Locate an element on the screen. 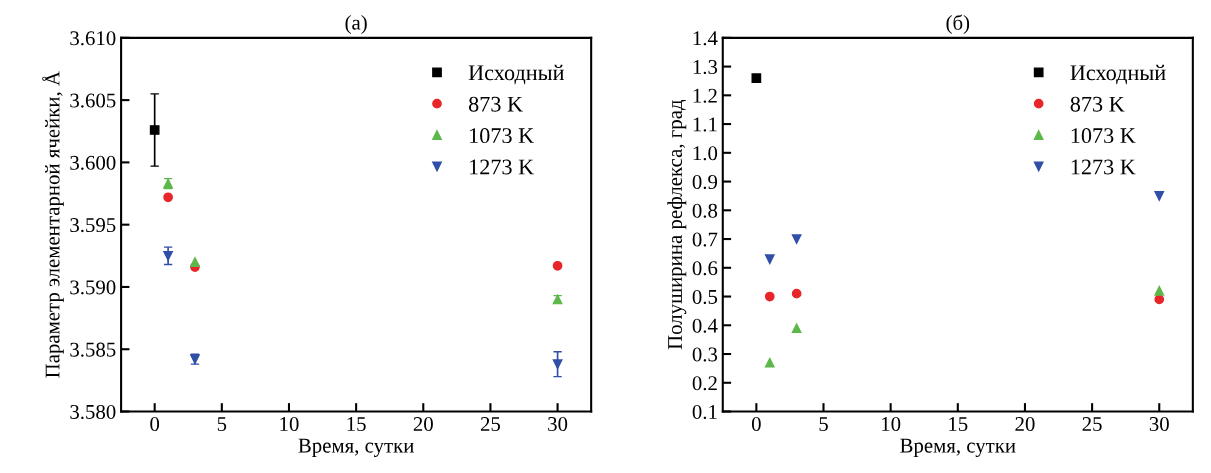  y-tick-label: 0.4 is located at coordinates (705, 325).